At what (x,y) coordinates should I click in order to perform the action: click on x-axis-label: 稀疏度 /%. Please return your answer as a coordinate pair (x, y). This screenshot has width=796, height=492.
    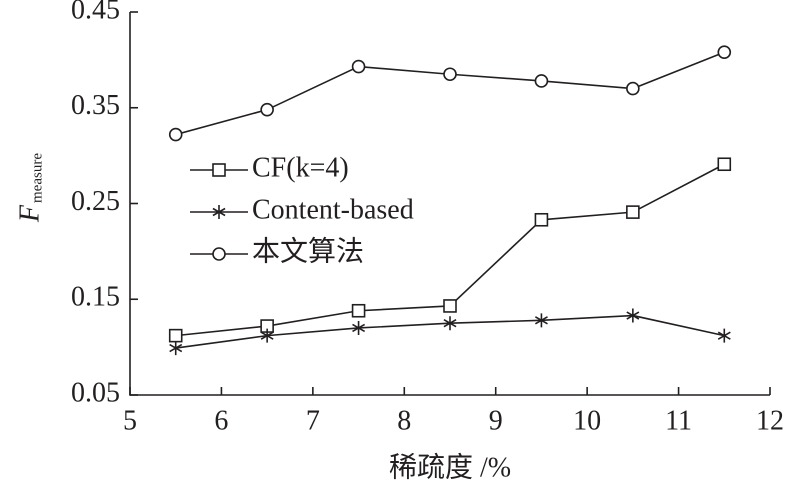
    Looking at the image, I should click on (450, 467).